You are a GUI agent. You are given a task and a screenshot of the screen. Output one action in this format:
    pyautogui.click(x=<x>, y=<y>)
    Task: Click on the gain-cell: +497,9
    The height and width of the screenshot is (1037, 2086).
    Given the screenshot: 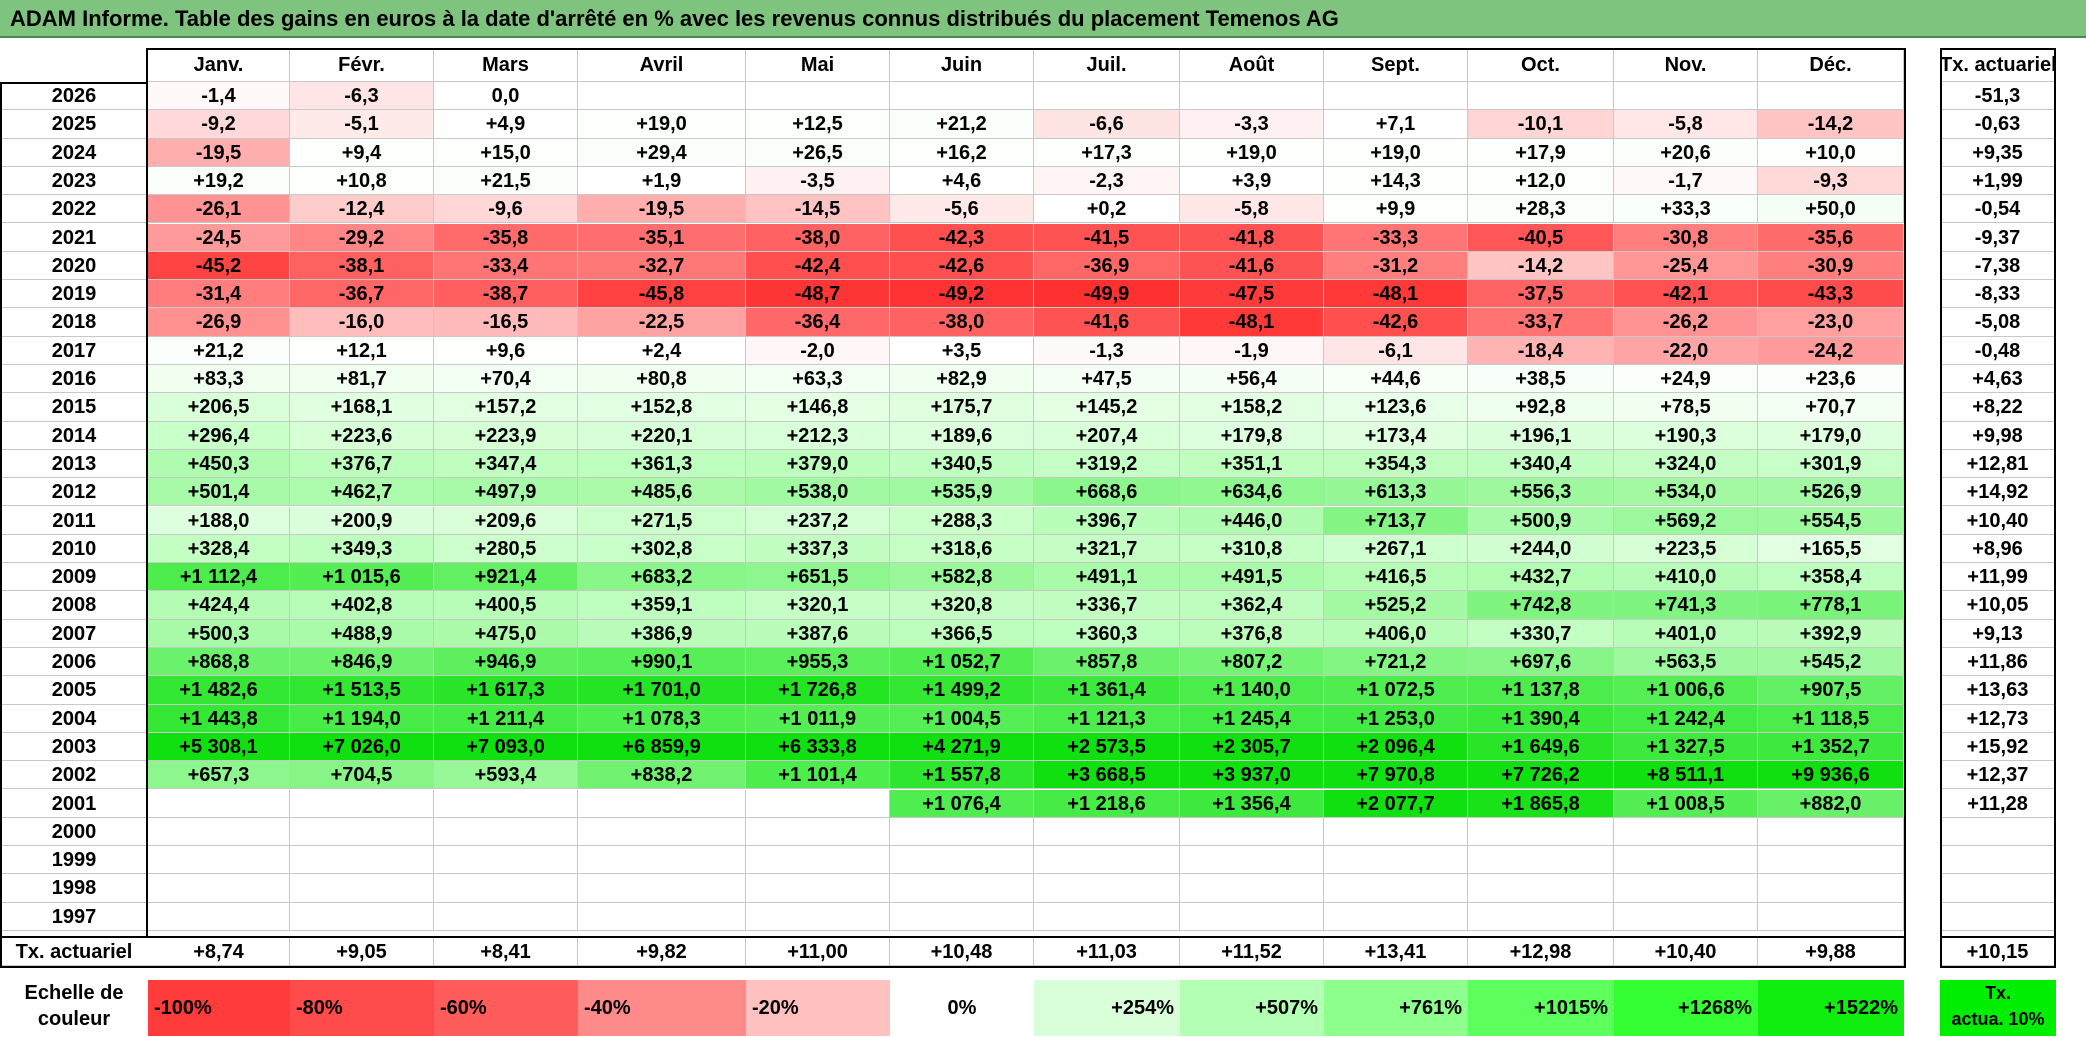 What is the action you would take?
    pyautogui.click(x=506, y=492)
    